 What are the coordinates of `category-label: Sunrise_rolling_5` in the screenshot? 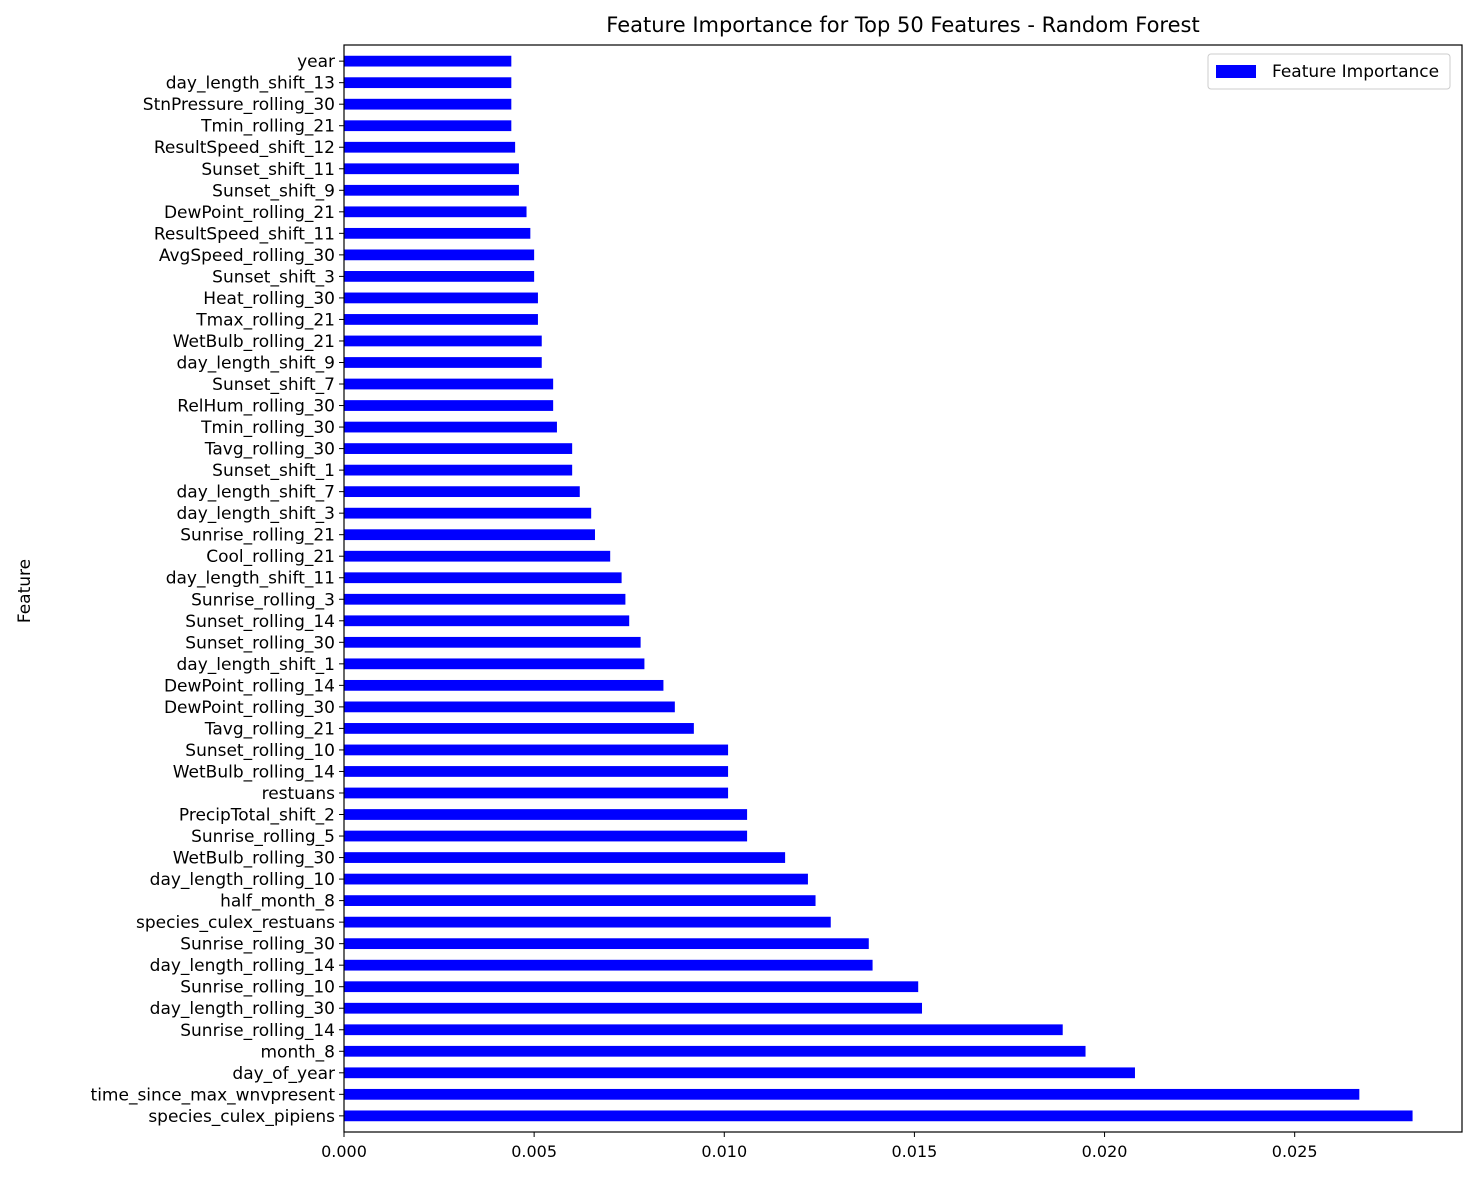 It's located at (263, 837).